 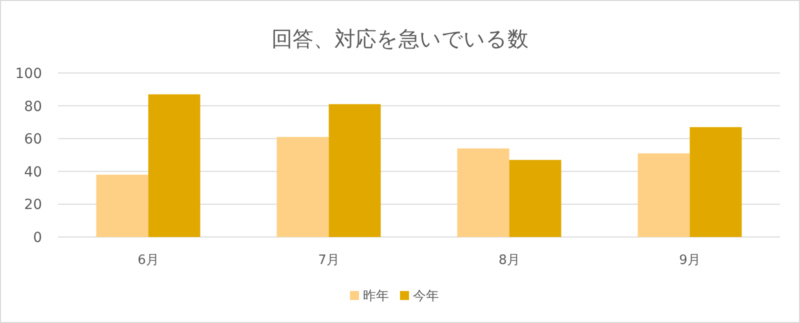 I want to click on y-tick-label: 20, so click(x=33, y=205).